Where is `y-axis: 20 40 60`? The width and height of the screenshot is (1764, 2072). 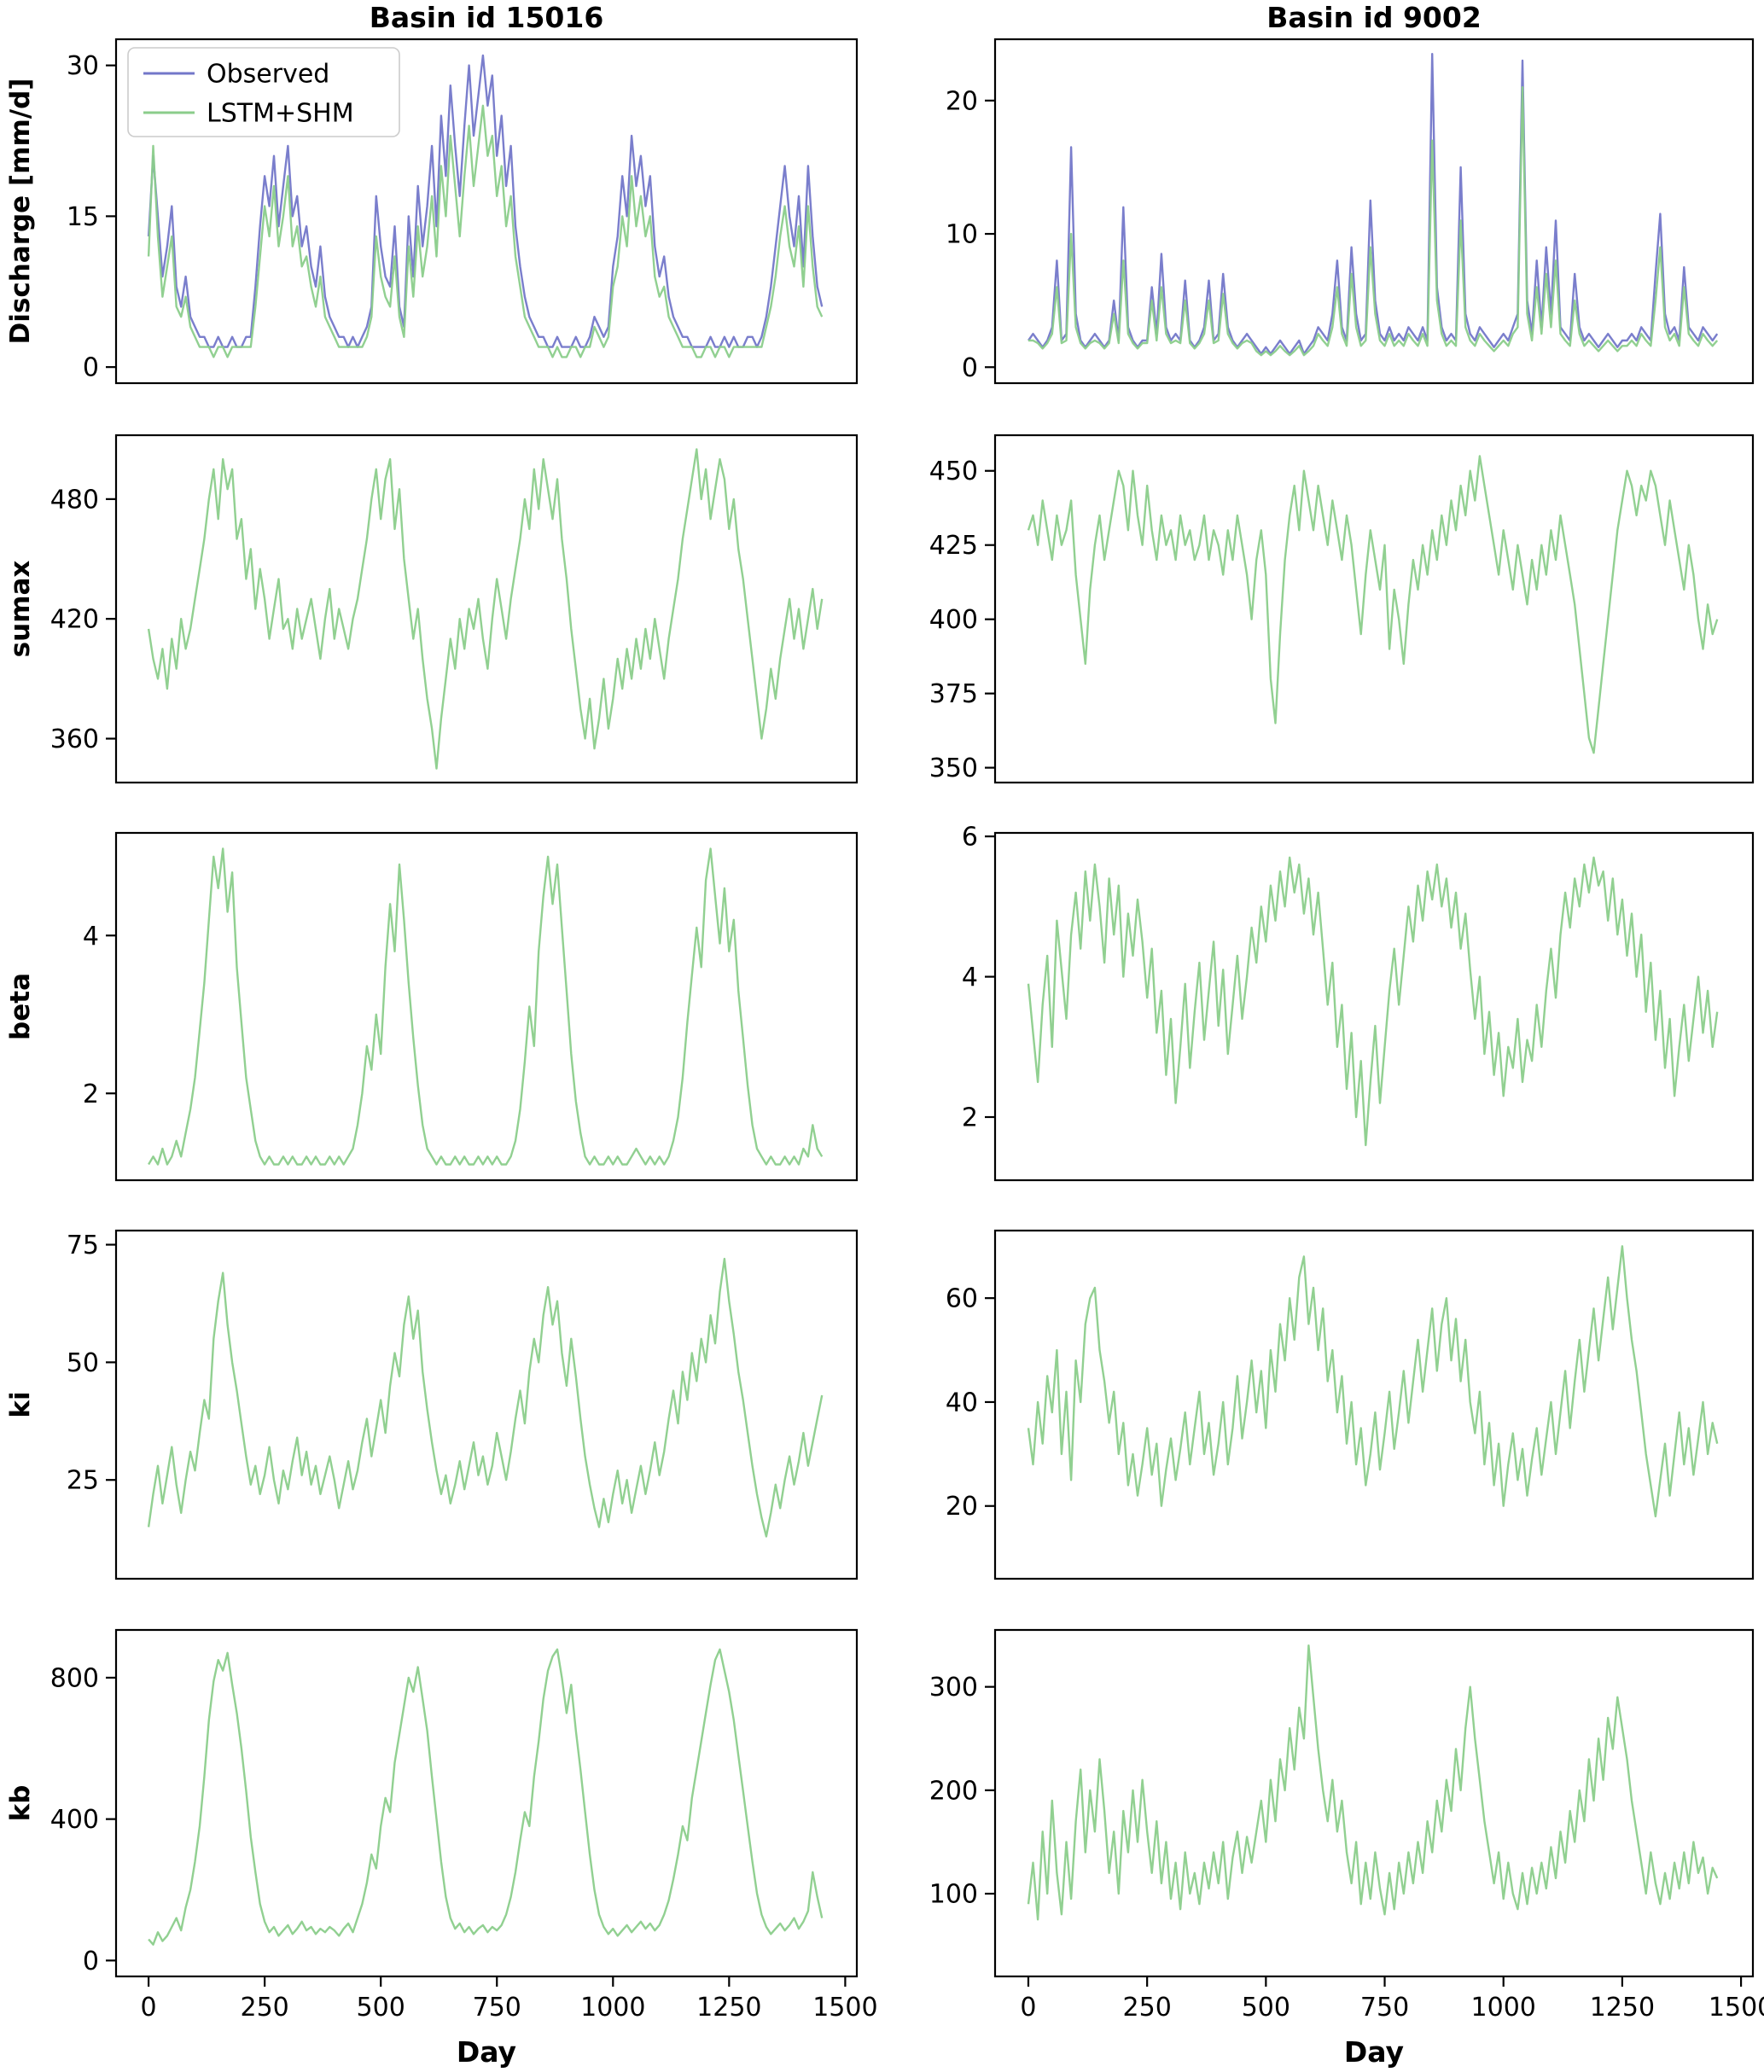 y-axis: 20 40 60 is located at coordinates (970, 1403).